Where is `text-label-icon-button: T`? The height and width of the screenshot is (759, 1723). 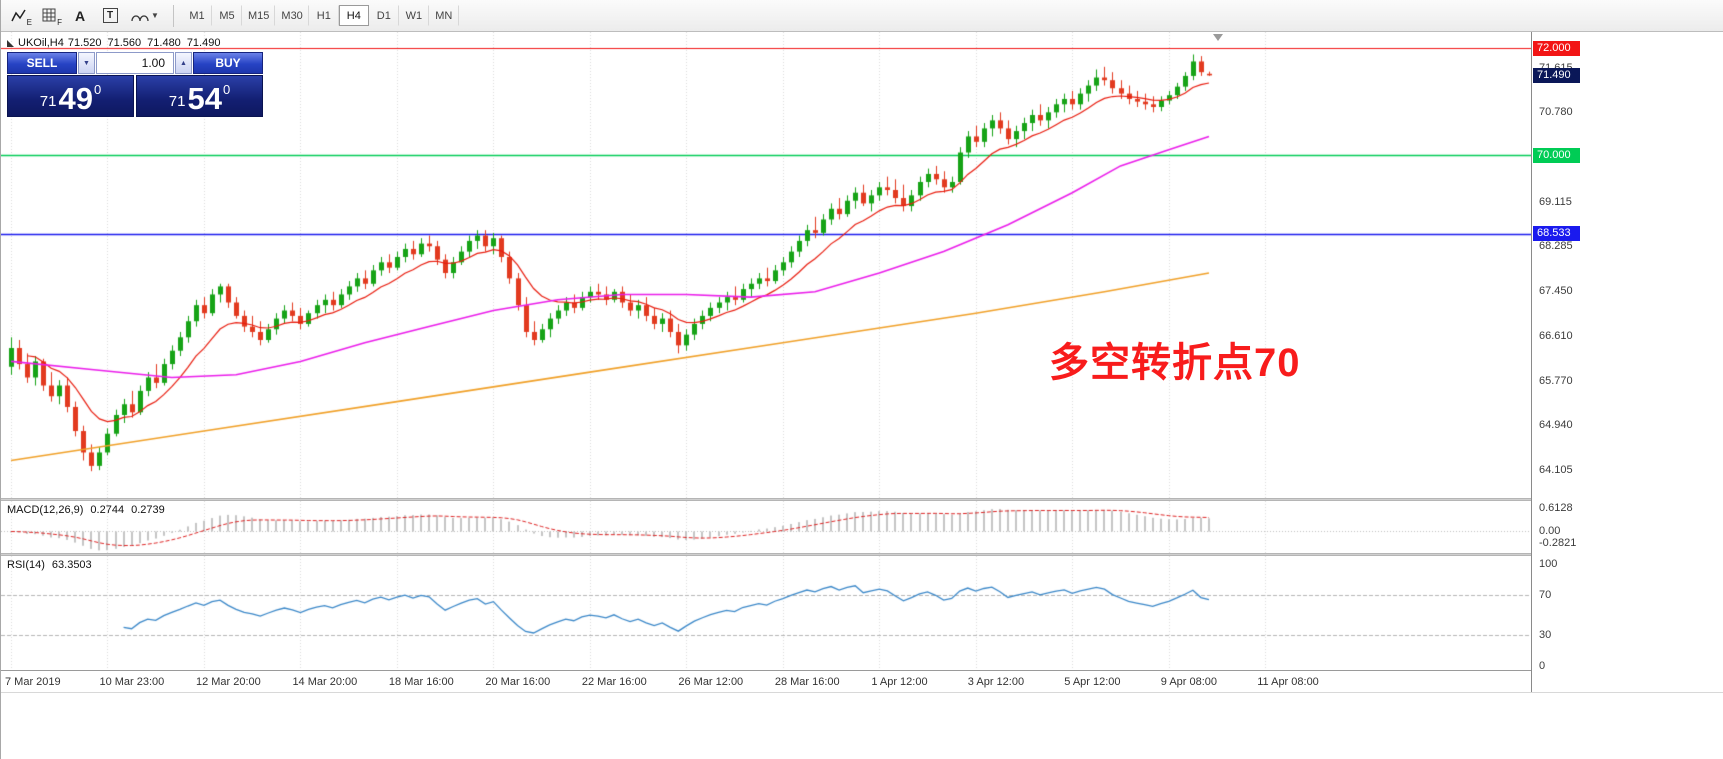 text-label-icon-button: T is located at coordinates (110, 16).